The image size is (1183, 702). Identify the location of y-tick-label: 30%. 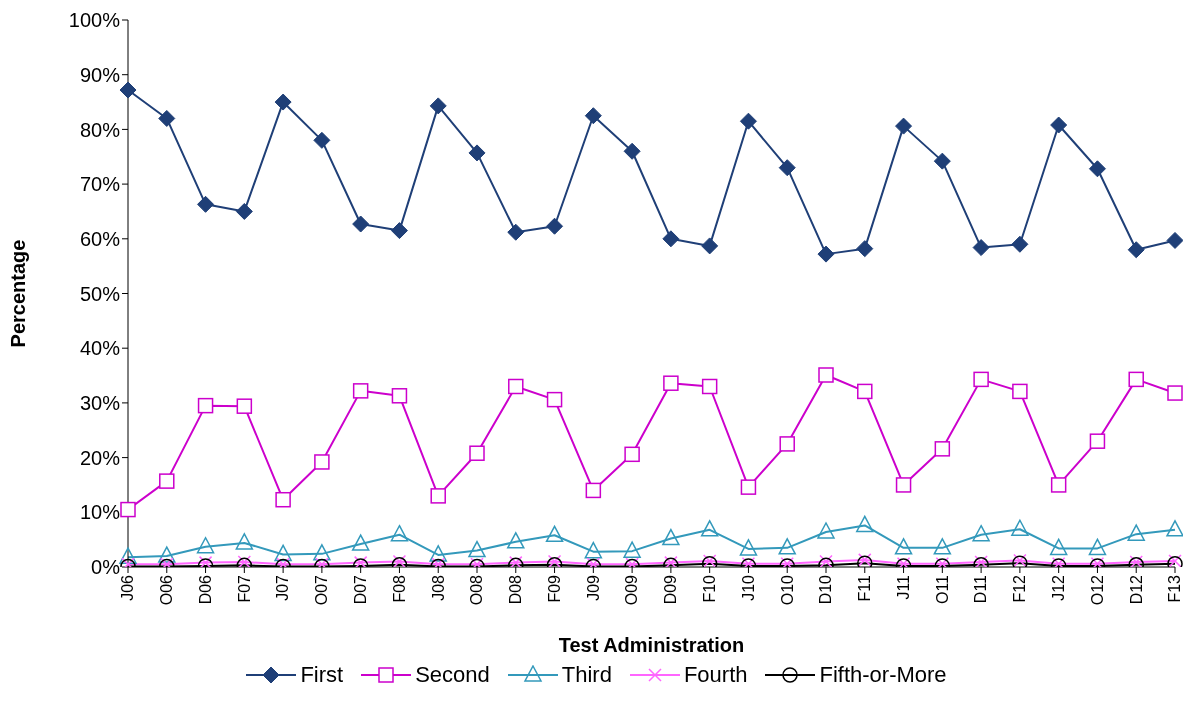
(100, 403).